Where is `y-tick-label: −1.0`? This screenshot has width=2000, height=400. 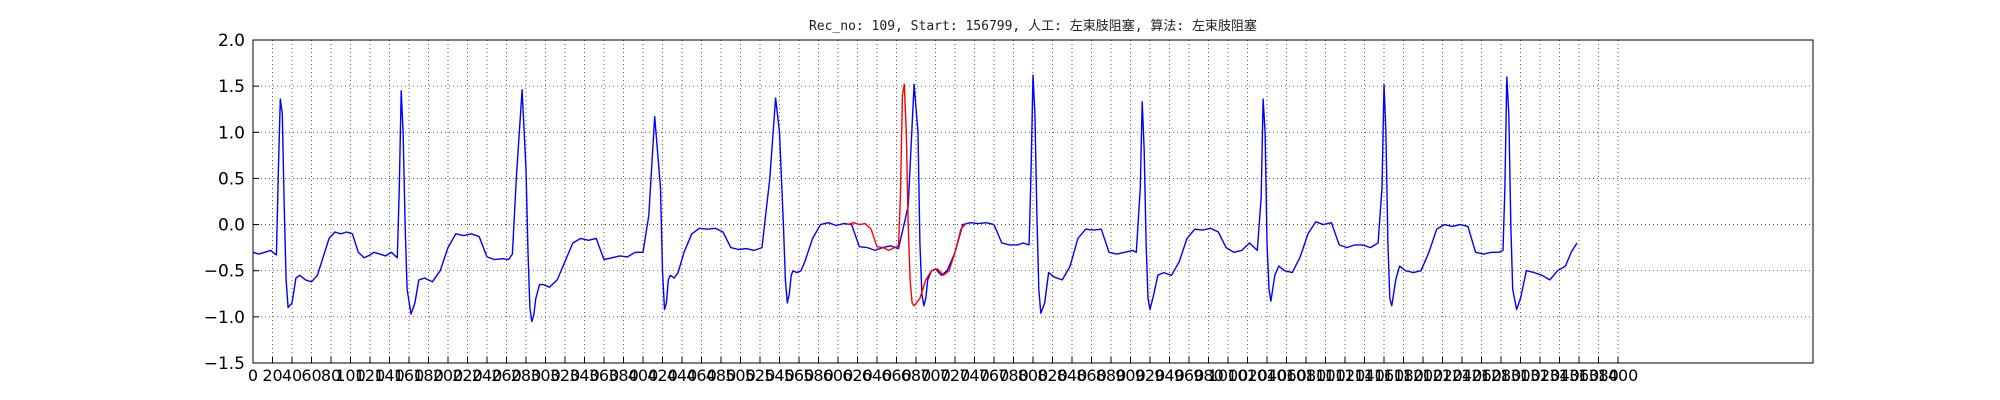 y-tick-label: −1.0 is located at coordinates (224, 318).